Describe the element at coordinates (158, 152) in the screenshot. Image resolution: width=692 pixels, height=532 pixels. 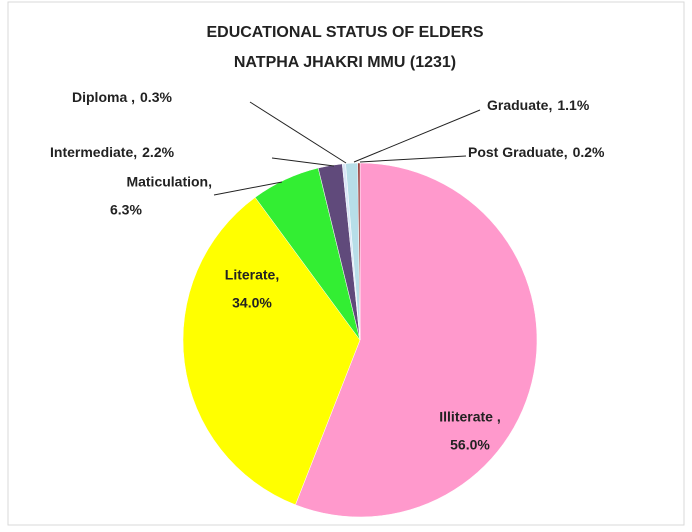
I see `value-label: 2.2%` at that location.